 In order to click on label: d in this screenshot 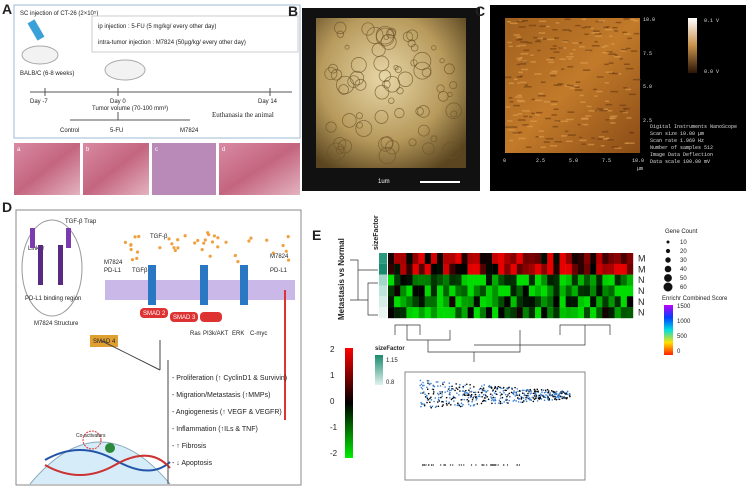, I will do `click(223, 150)`.